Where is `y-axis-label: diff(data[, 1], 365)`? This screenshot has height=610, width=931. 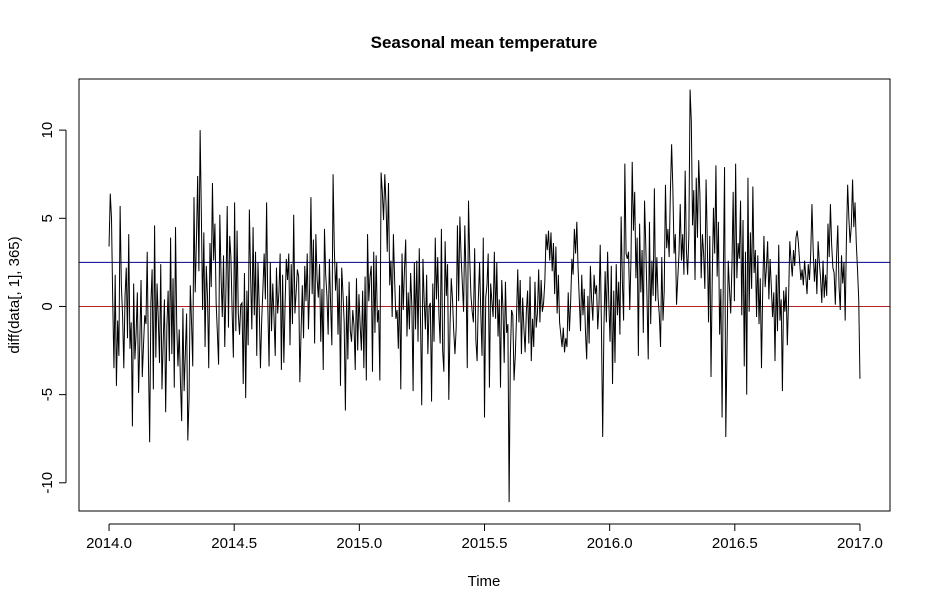
y-axis-label: diff(data[, 1], 365) is located at coordinates (14, 294).